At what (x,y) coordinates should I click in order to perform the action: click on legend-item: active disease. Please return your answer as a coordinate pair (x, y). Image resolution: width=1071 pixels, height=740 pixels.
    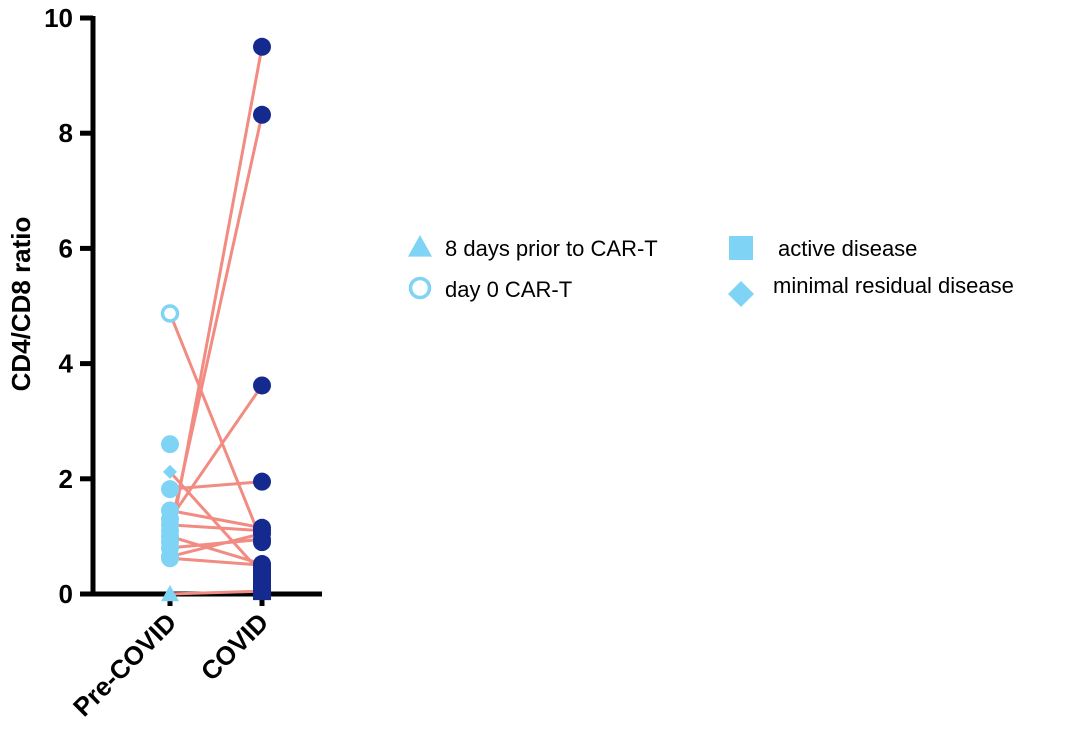
    Looking at the image, I should click on (823, 248).